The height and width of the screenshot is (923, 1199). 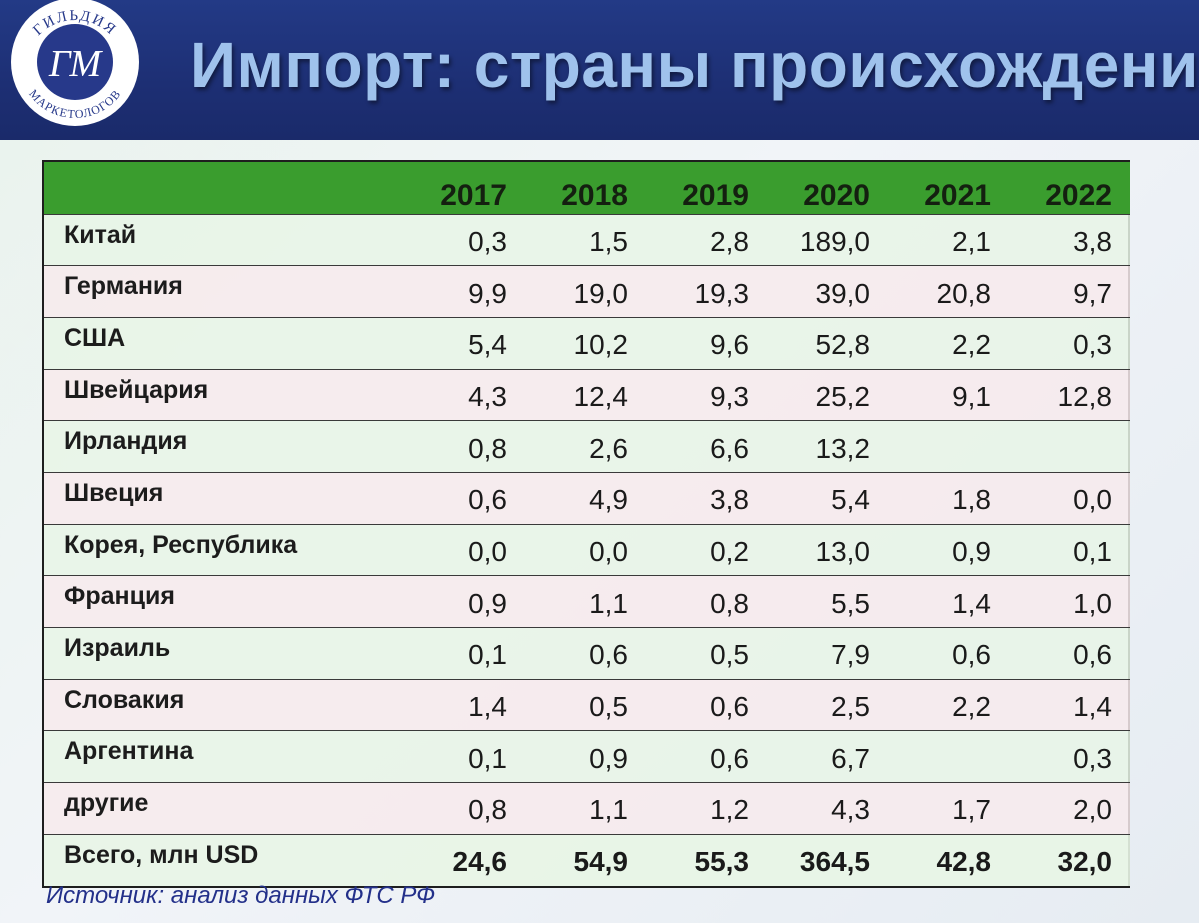 I want to click on value-cell: 1,8, so click(x=948, y=498).